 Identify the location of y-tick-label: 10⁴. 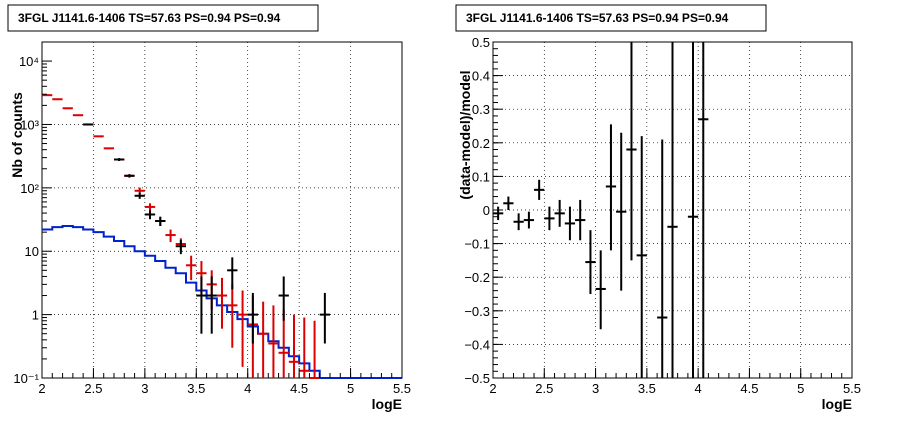
(29, 61).